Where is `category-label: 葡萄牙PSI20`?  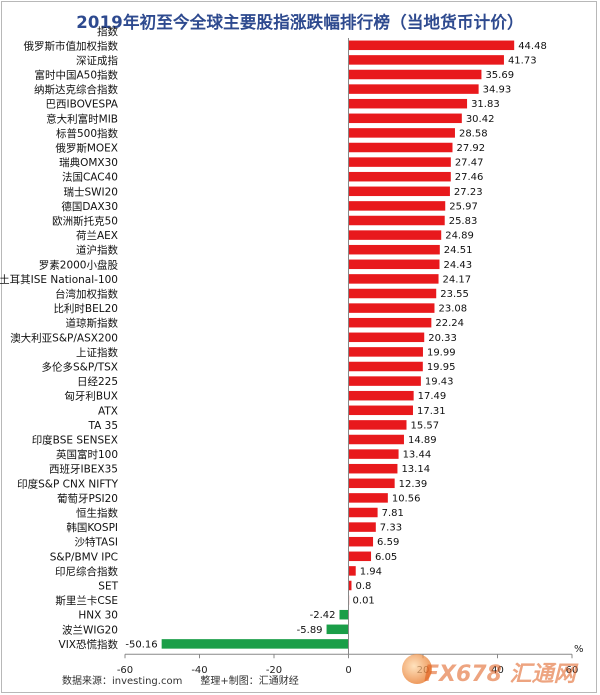 category-label: 葡萄牙PSI20 is located at coordinates (87, 498).